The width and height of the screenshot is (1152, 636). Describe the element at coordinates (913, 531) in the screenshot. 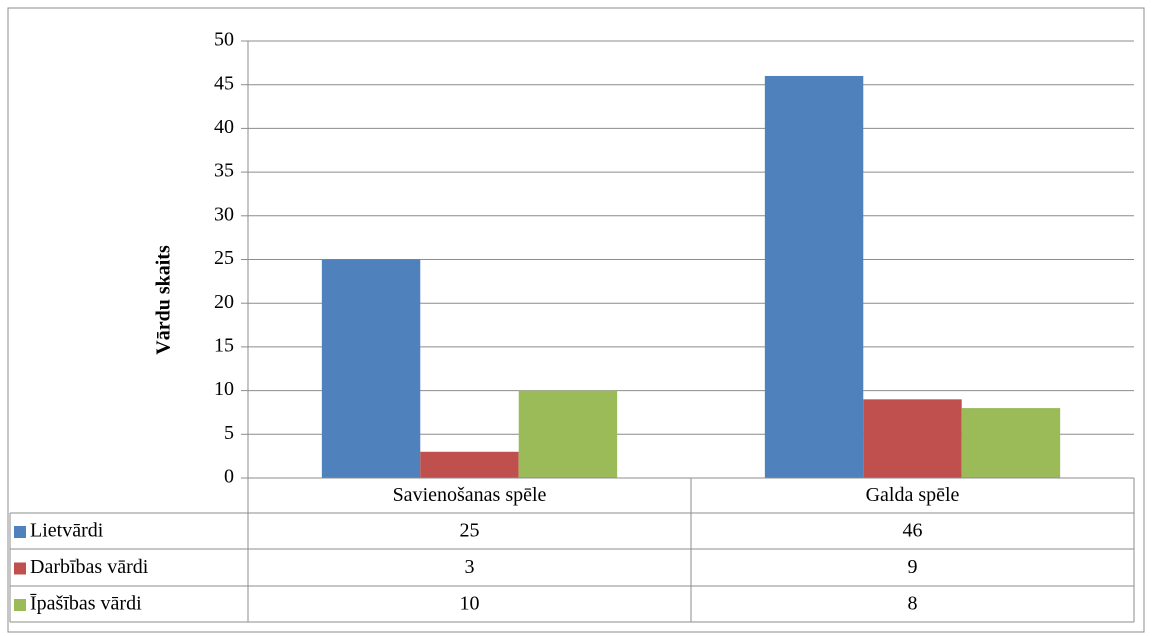

I see `table-value: 46` at that location.